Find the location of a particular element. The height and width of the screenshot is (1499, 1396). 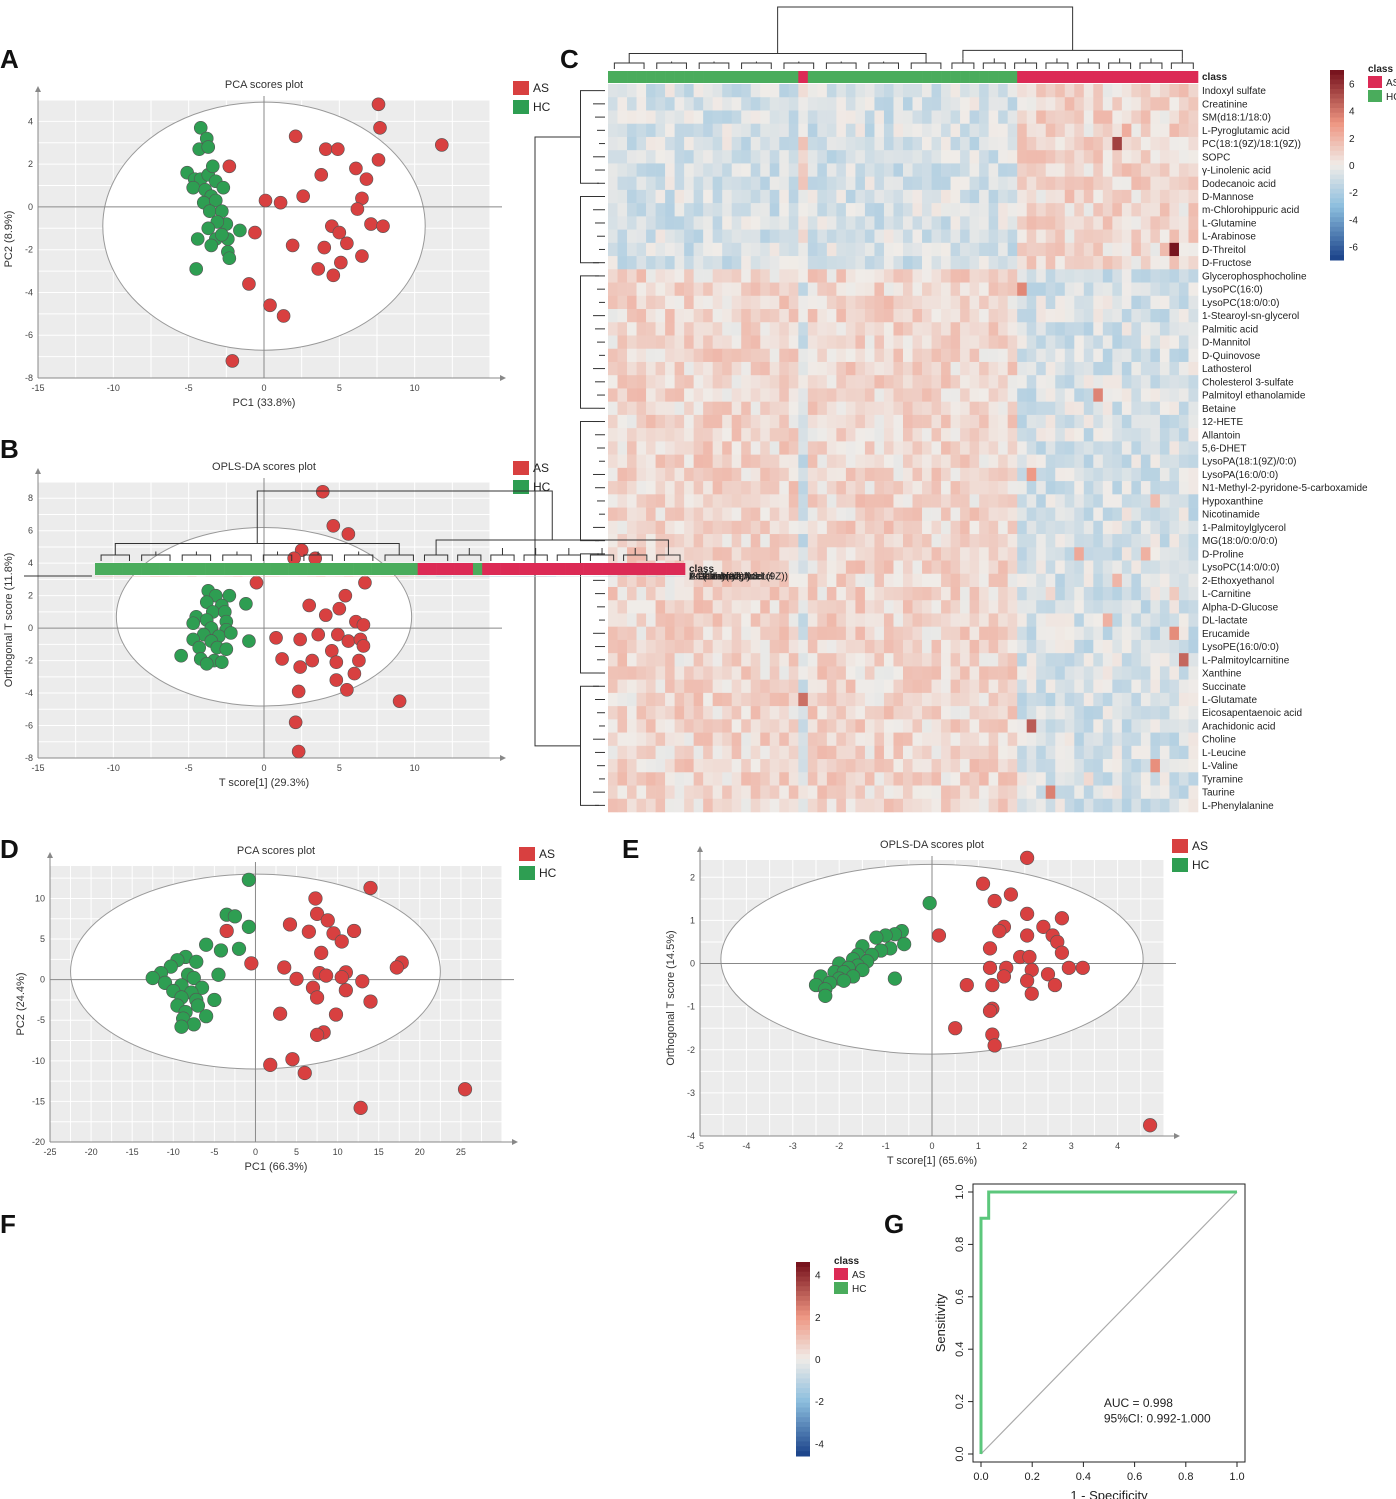

class-bar-cell is located at coordinates (613, 77).